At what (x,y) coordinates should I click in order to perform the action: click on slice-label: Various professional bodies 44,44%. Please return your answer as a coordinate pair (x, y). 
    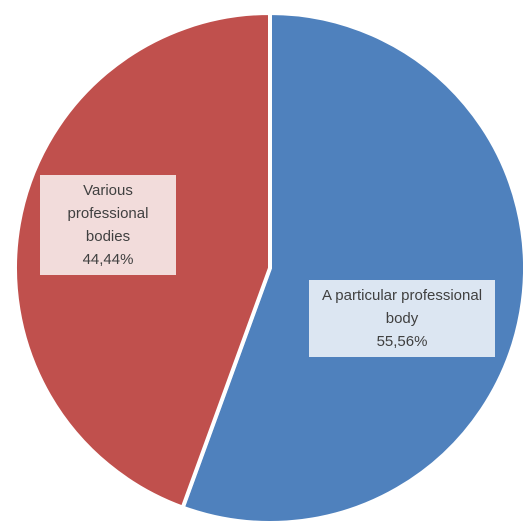
    Looking at the image, I should click on (108, 225).